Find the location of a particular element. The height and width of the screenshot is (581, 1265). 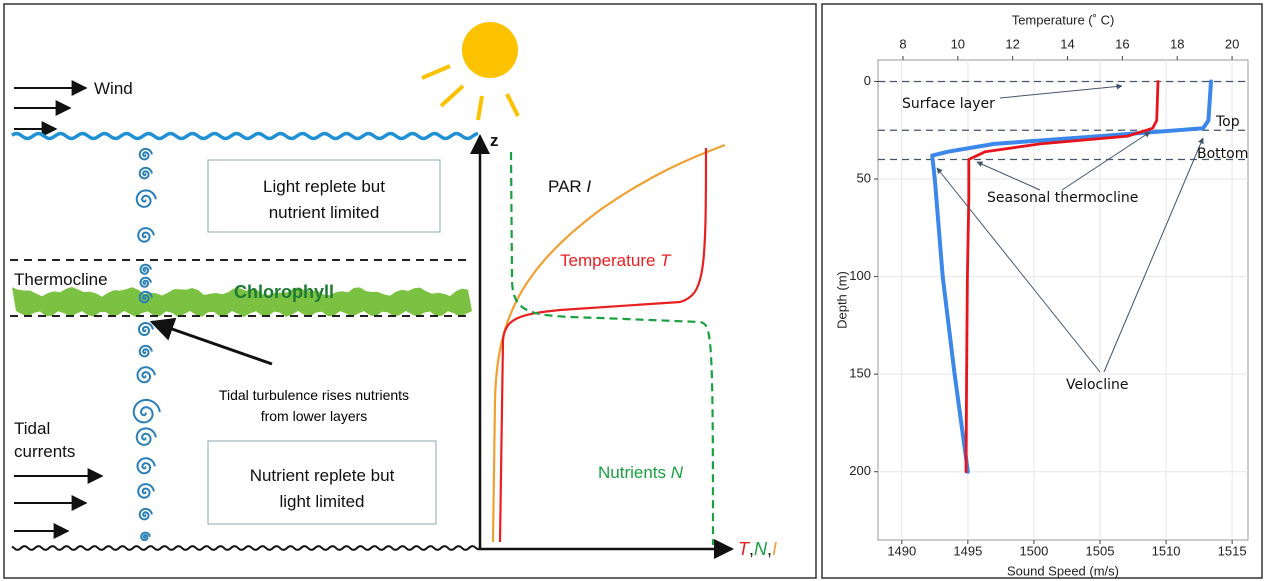

par-curve is located at coordinates (608, 343).